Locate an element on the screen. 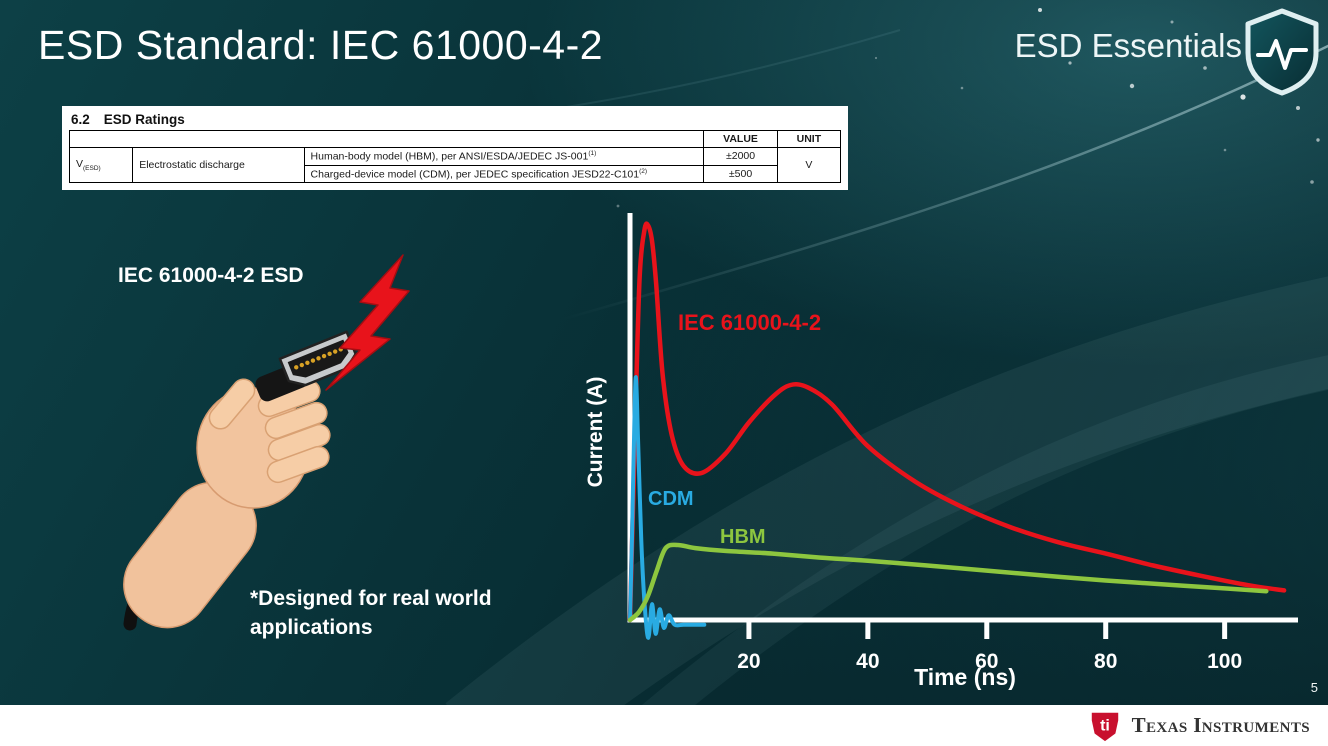 Image resolution: width=1328 pixels, height=746 pixels. lightning-bolt-icon is located at coordinates (367, 322).